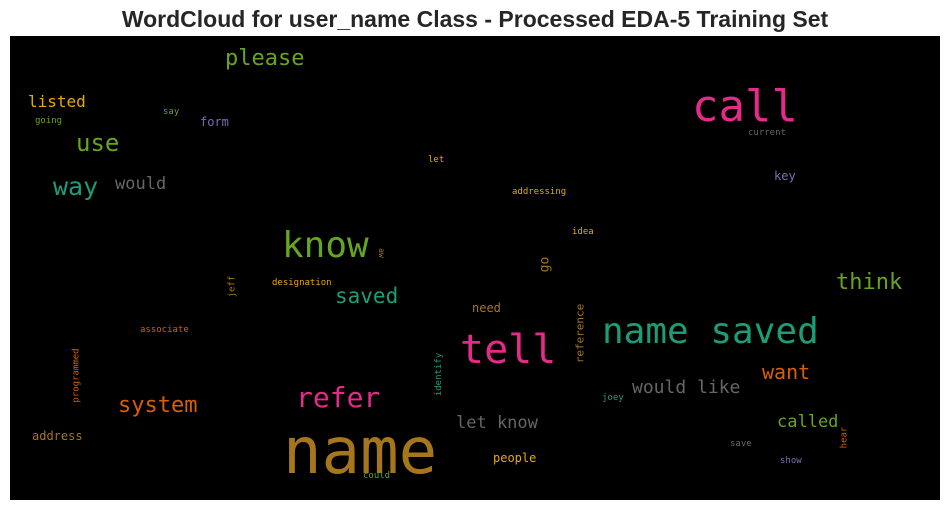  I want to click on word-go: go, so click(545, 264).